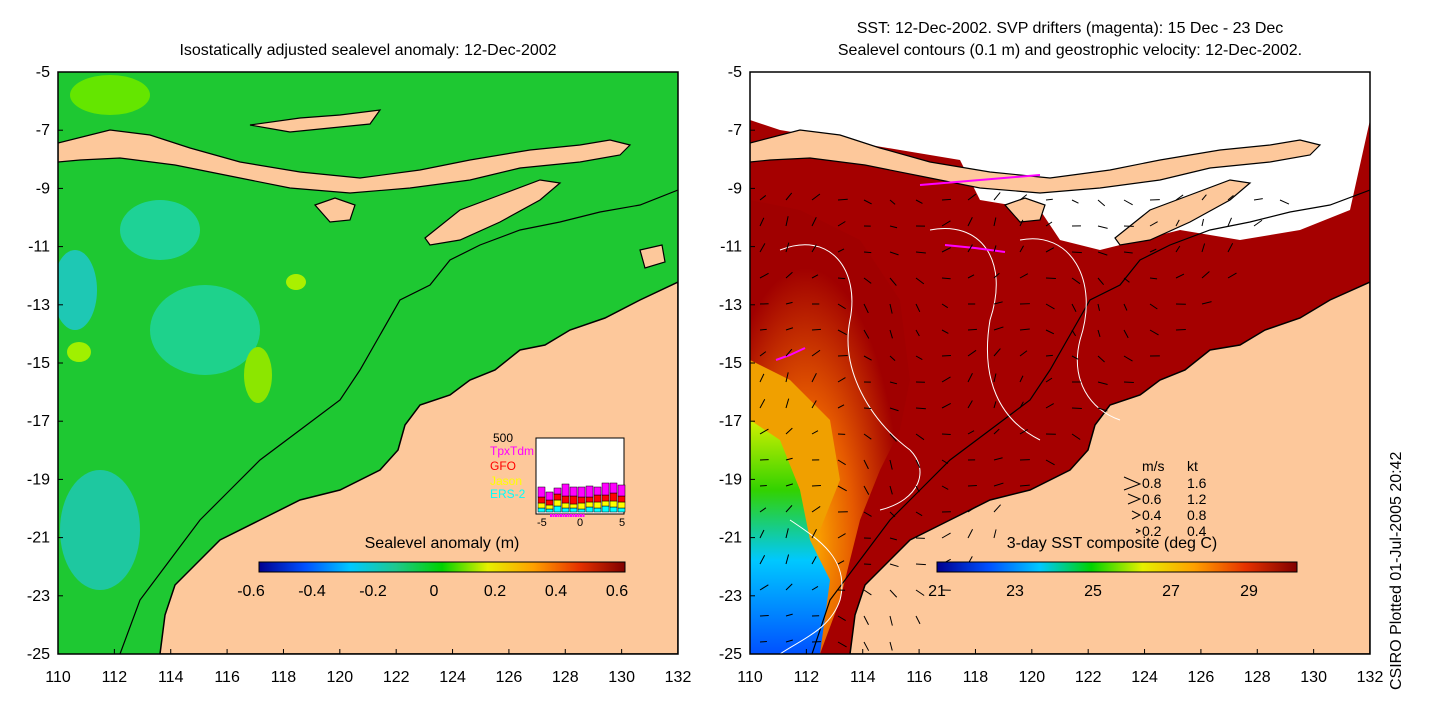 The height and width of the screenshot is (720, 1440). Describe the element at coordinates (508, 494) in the screenshot. I see `inset-legend-ers2: ERS-2` at that location.